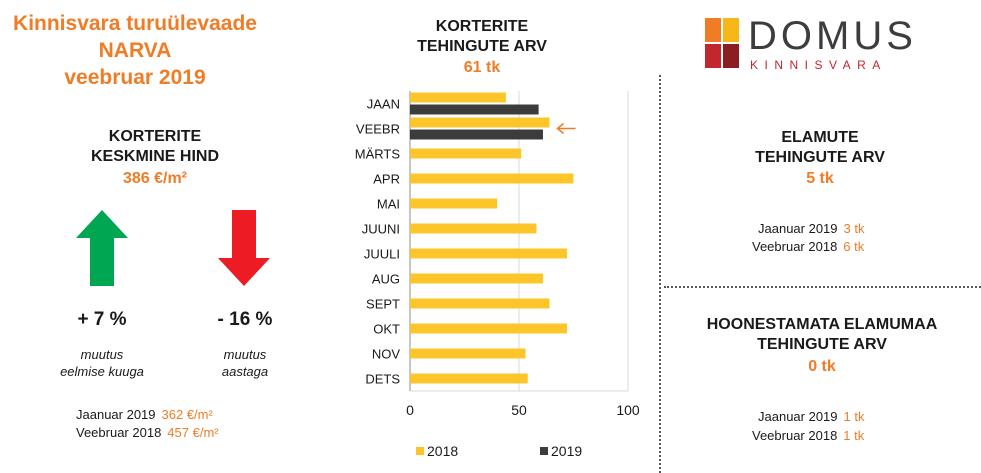 The width and height of the screenshot is (981, 473). Describe the element at coordinates (245, 363) in the screenshot. I see `yearly-change-note: muutus aastaga` at that location.